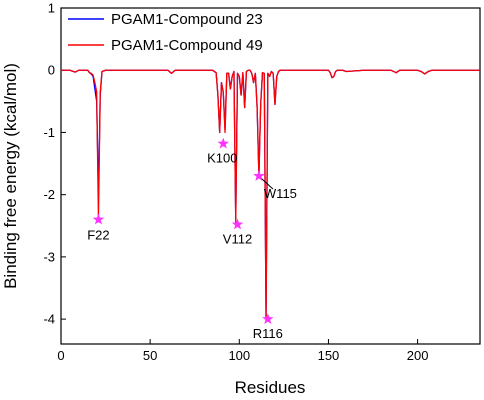 The height and width of the screenshot is (400, 484). I want to click on y-tick-label: -3, so click(49, 256).